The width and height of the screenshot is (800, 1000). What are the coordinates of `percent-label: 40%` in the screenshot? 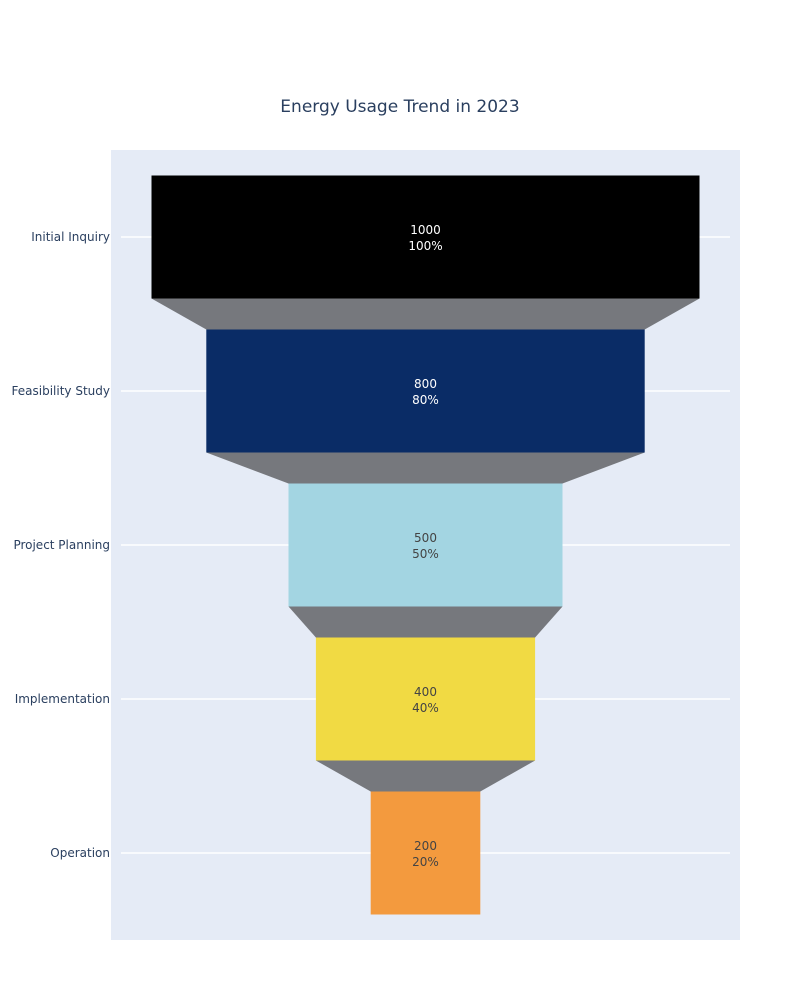 It's located at (425, 708).